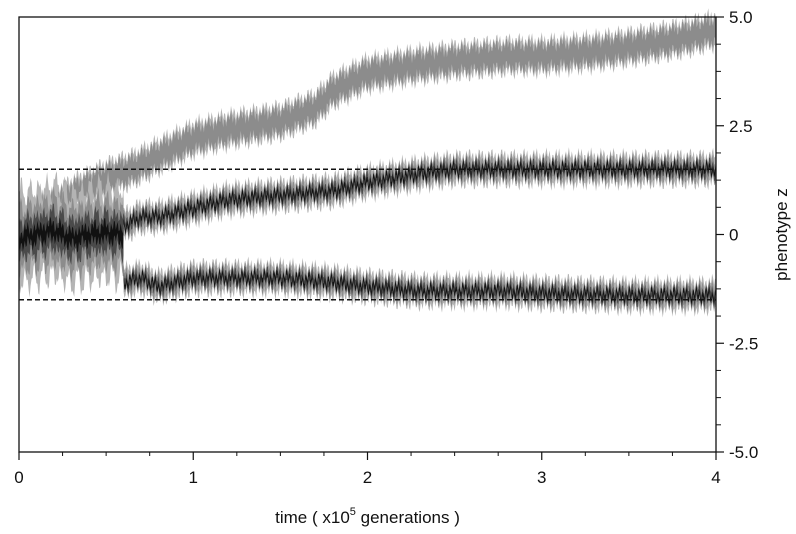  What do you see at coordinates (733, 235) in the screenshot?
I see `y-tick-label: 0` at bounding box center [733, 235].